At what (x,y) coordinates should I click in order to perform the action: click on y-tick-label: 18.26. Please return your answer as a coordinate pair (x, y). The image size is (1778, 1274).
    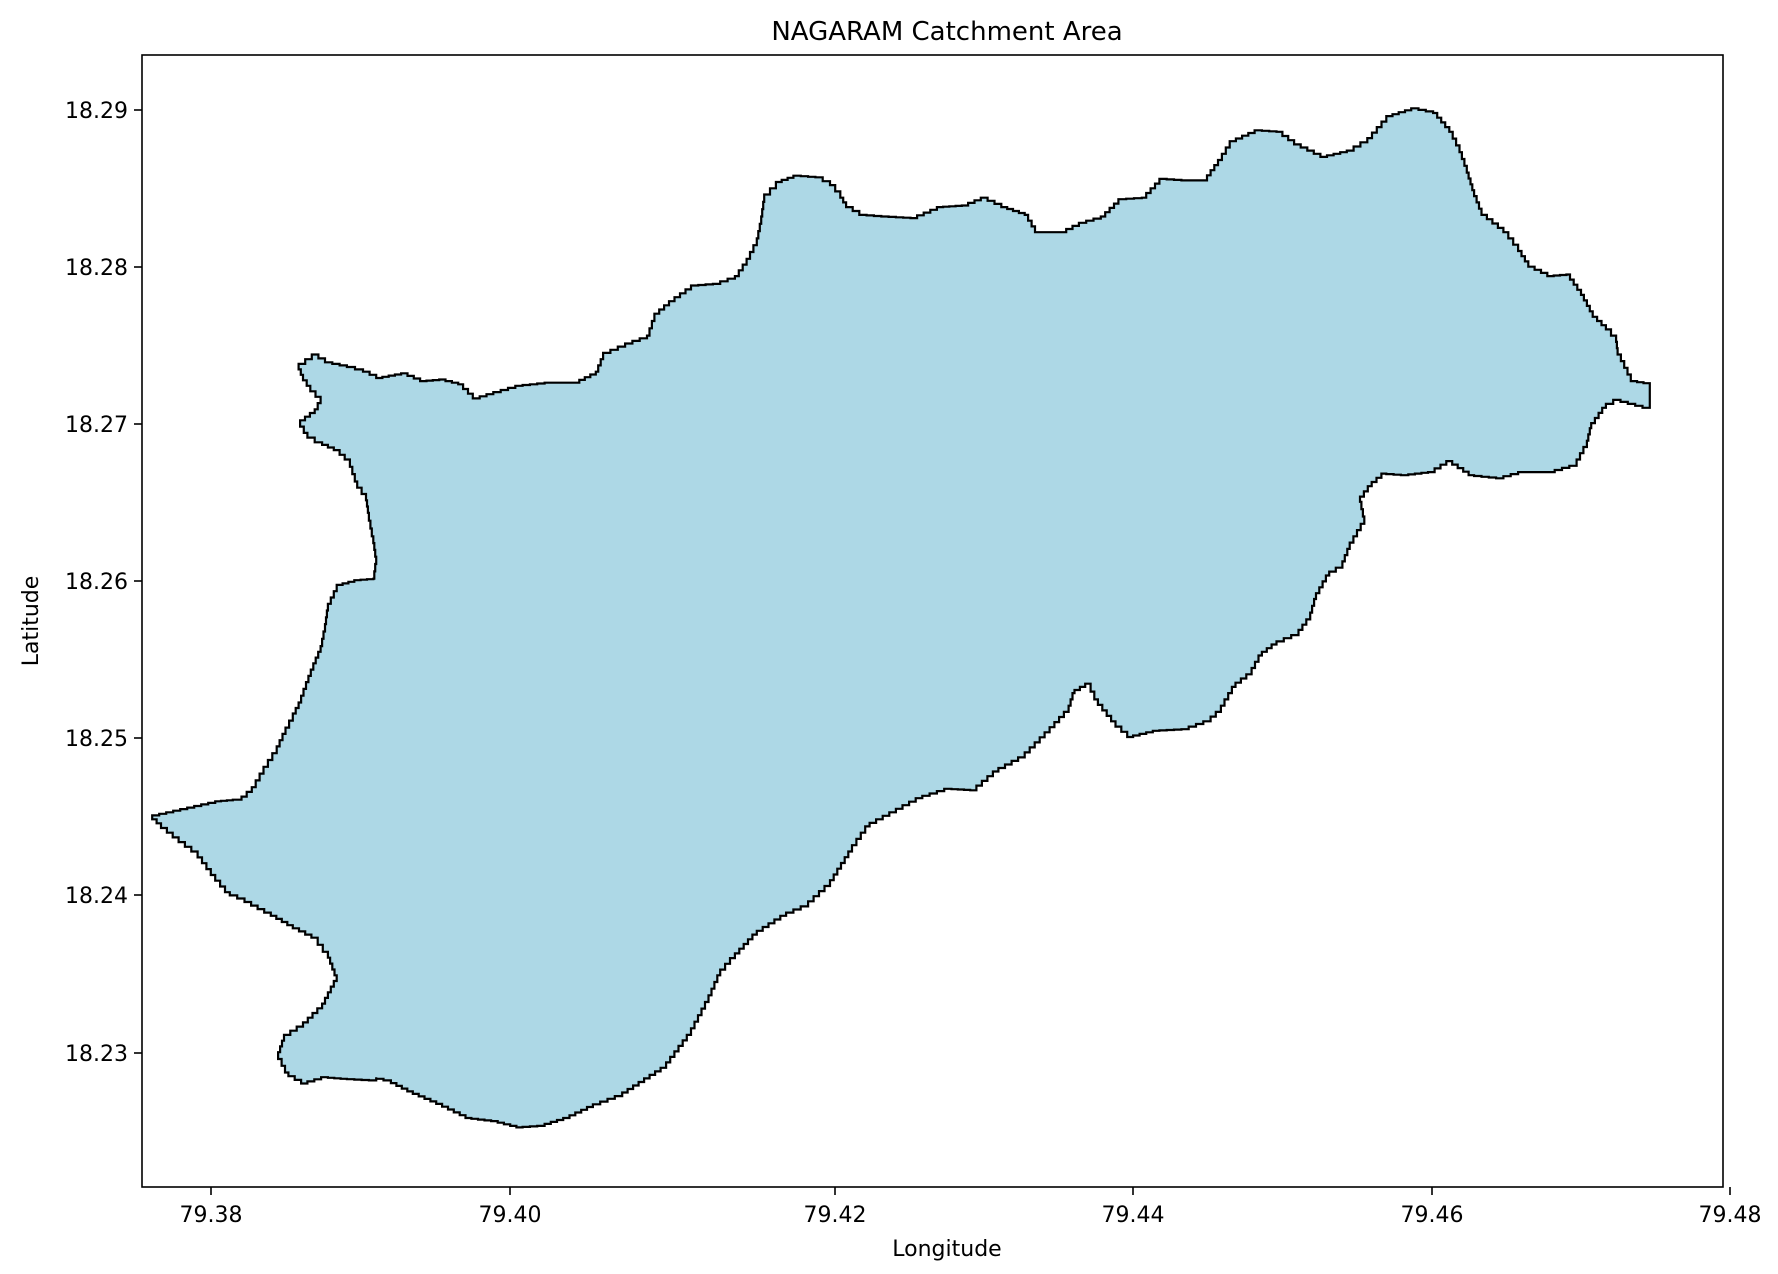
    Looking at the image, I should click on (96, 582).